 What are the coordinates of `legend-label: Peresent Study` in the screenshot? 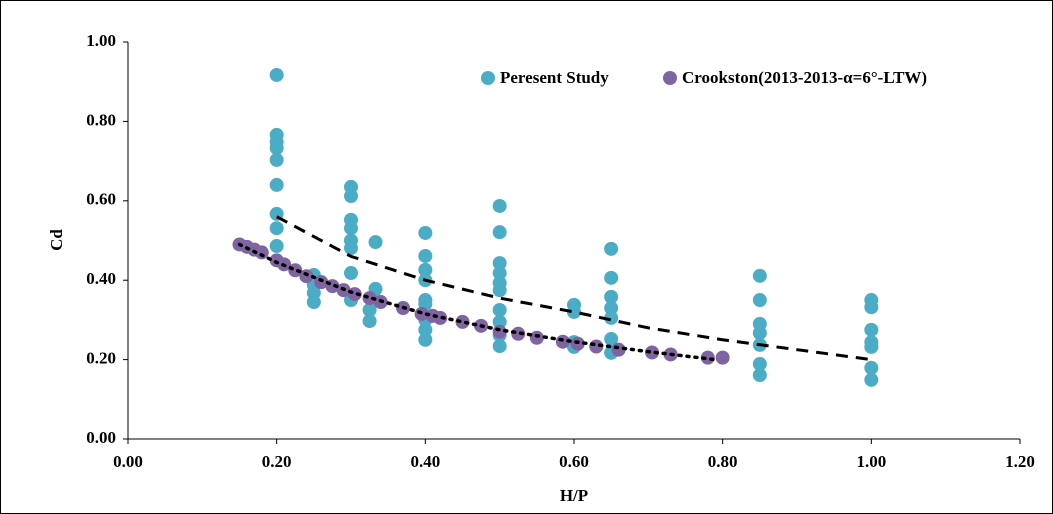 It's located at (554, 77).